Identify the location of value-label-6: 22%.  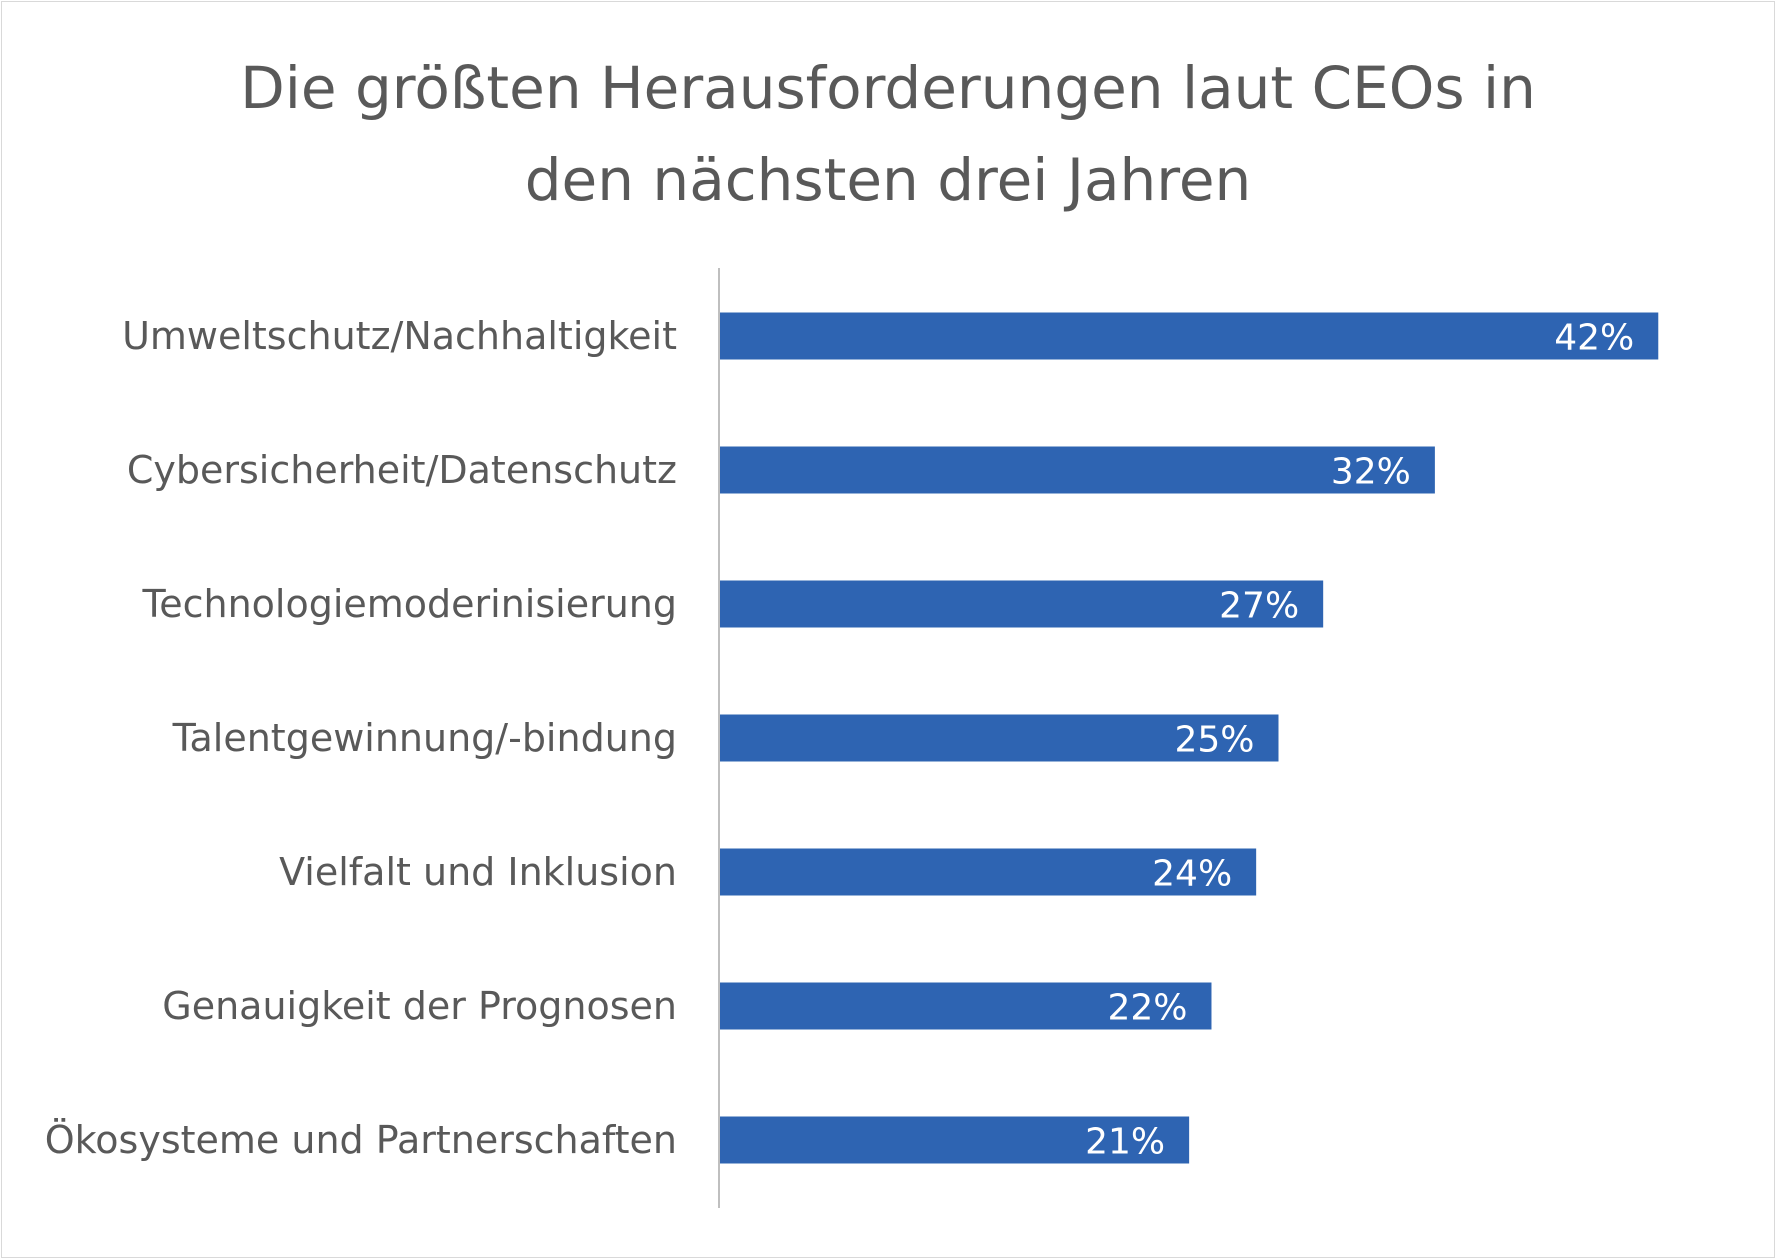
(1147, 1008).